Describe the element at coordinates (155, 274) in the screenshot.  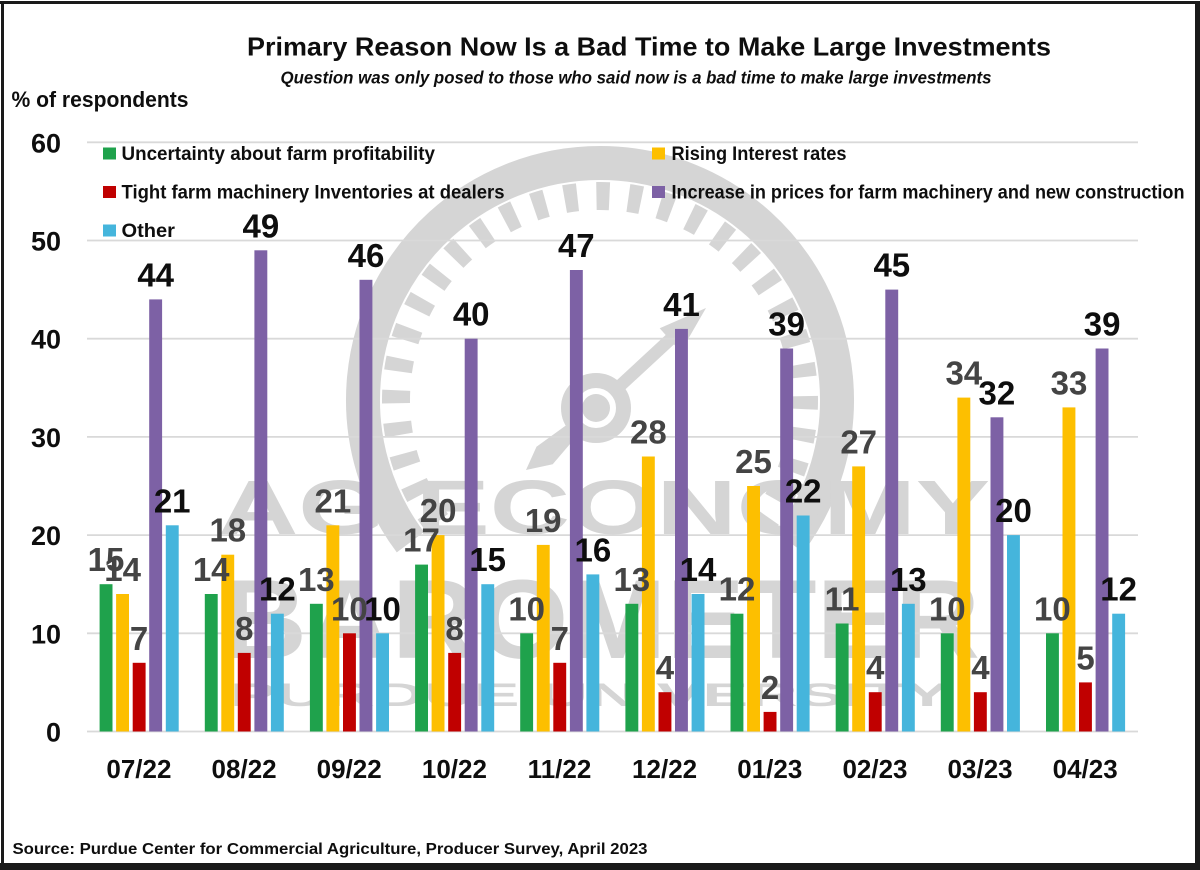
I see `svg-text: 44` at that location.